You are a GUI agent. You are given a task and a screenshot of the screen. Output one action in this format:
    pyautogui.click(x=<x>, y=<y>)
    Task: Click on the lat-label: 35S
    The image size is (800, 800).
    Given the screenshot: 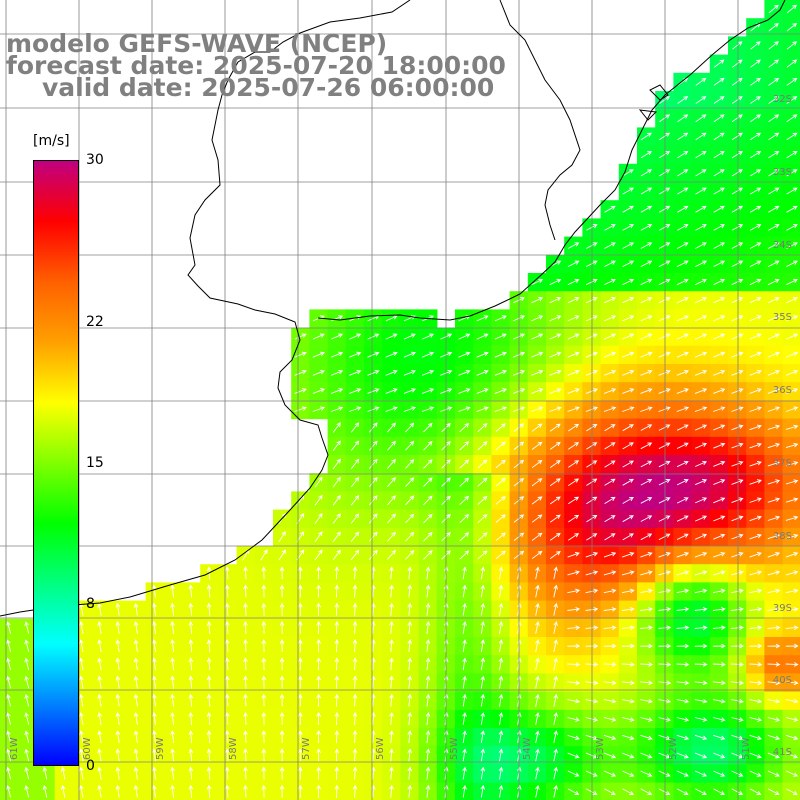 What is the action you would take?
    pyautogui.click(x=782, y=317)
    